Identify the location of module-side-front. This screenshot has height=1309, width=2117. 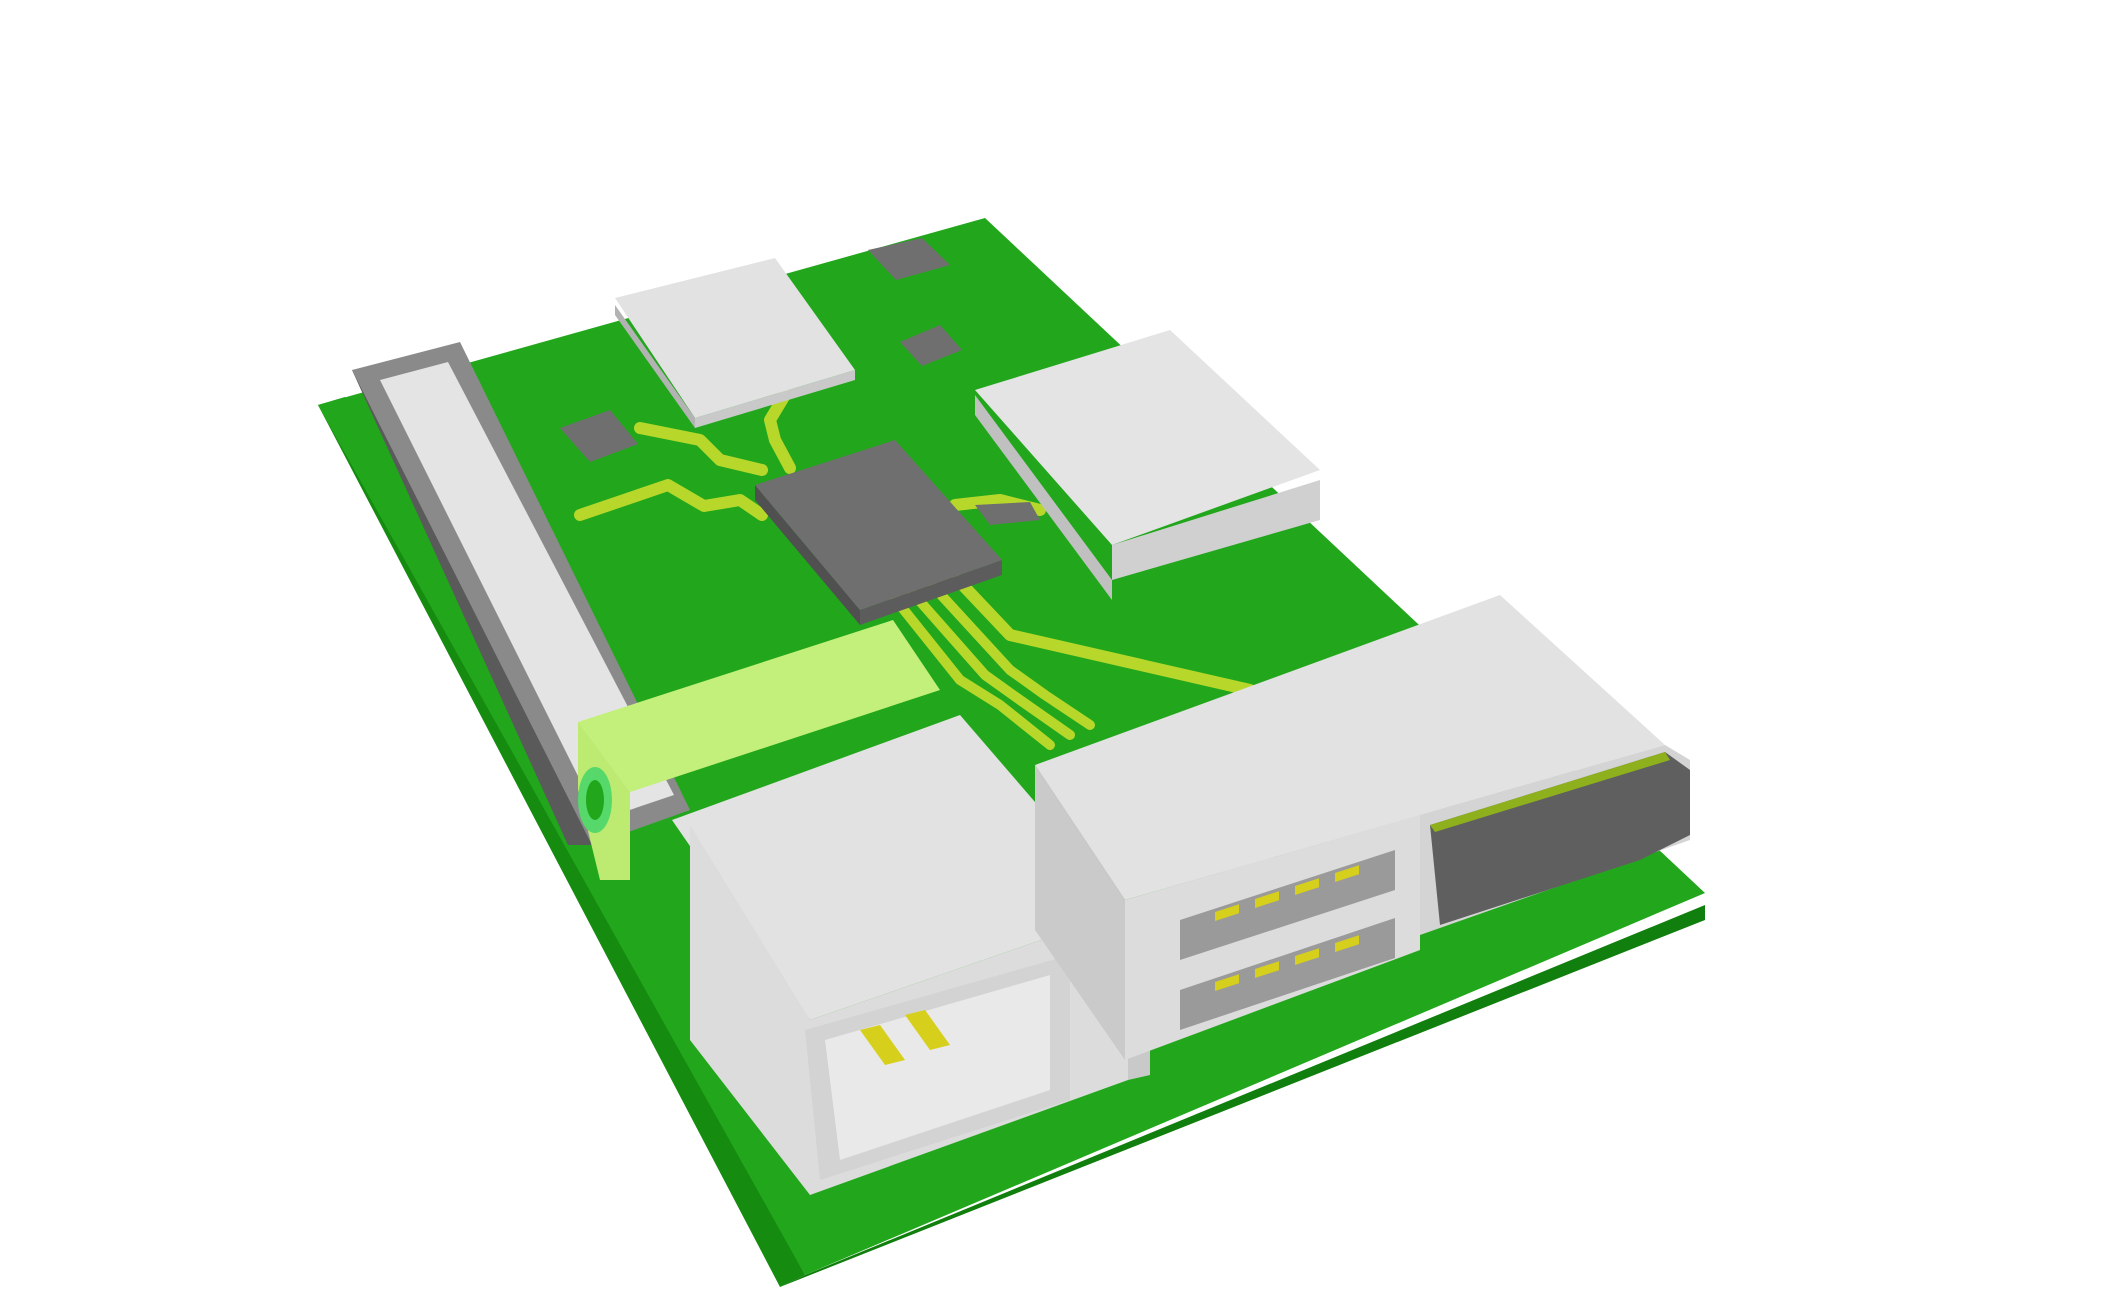
(775, 399).